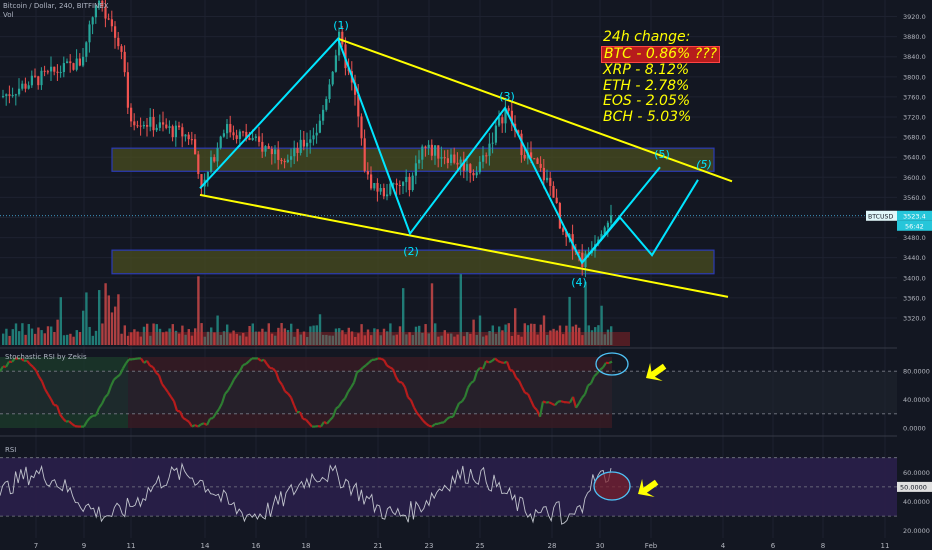 The height and width of the screenshot is (550, 932). Describe the element at coordinates (256, 546) in the screenshot. I see `time-tick-label: 16` at that location.